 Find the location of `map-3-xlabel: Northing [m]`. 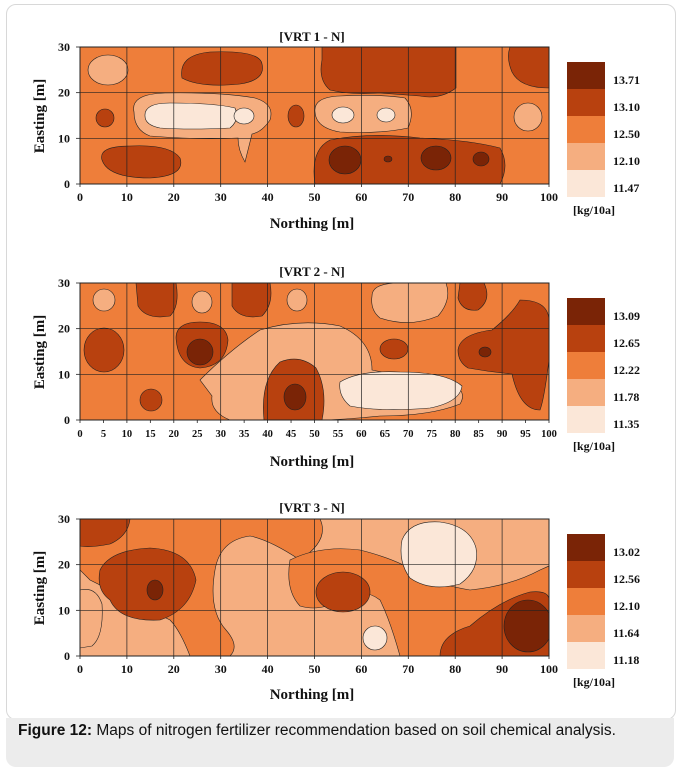

map-3-xlabel: Northing [m] is located at coordinates (312, 695).